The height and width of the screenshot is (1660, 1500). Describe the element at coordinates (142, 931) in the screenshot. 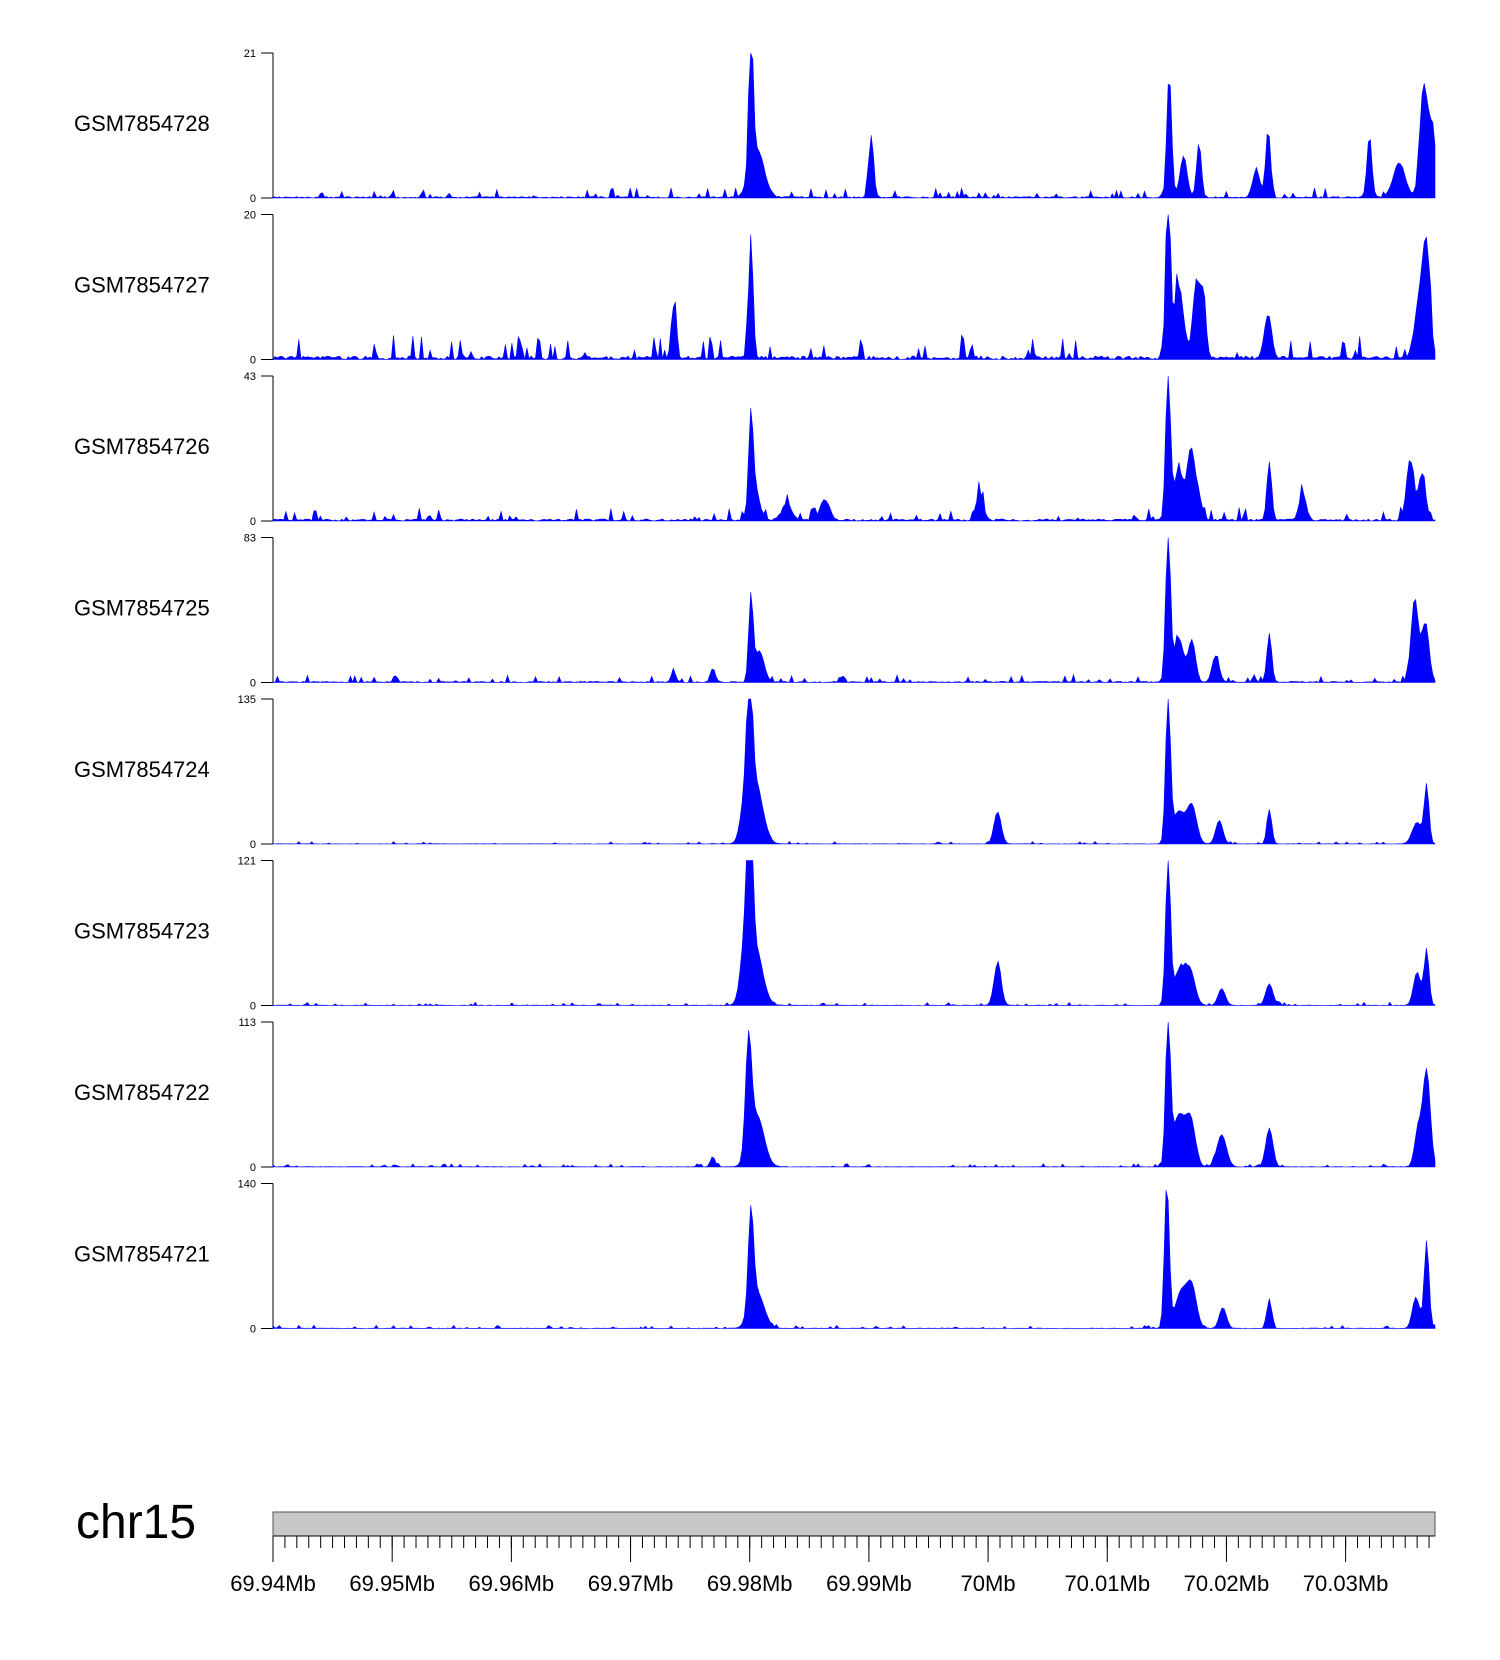

I see `track-label: GSM7854723` at that location.